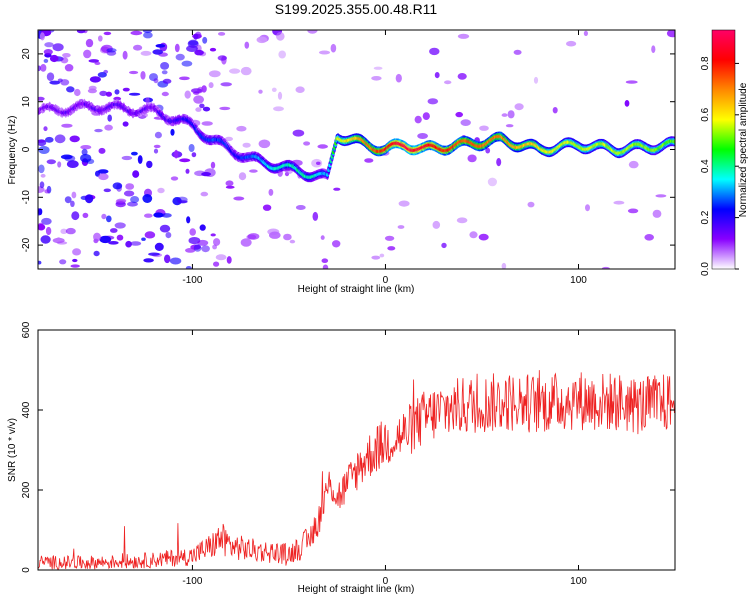 The width and height of the screenshot is (750, 600). Describe the element at coordinates (26, 570) in the screenshot. I see `y-tick-label: 0` at that location.